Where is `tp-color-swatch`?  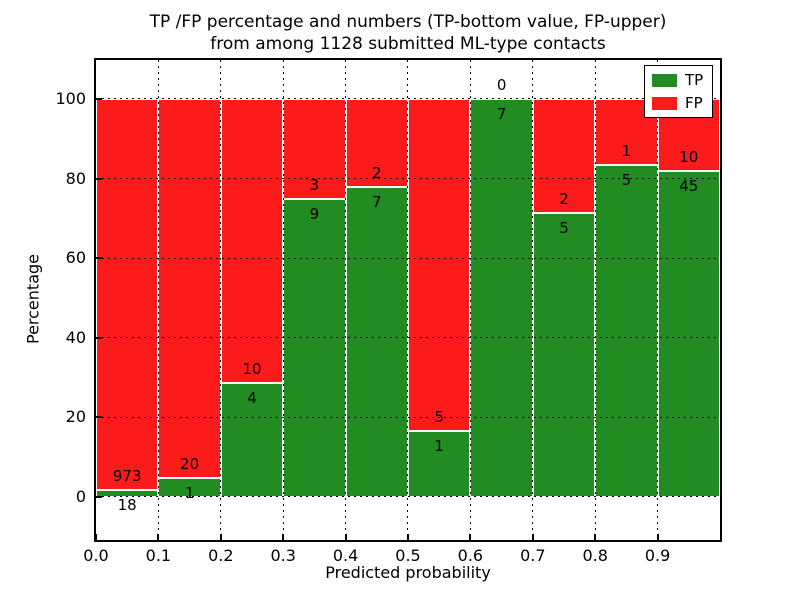
tp-color-swatch is located at coordinates (664, 80).